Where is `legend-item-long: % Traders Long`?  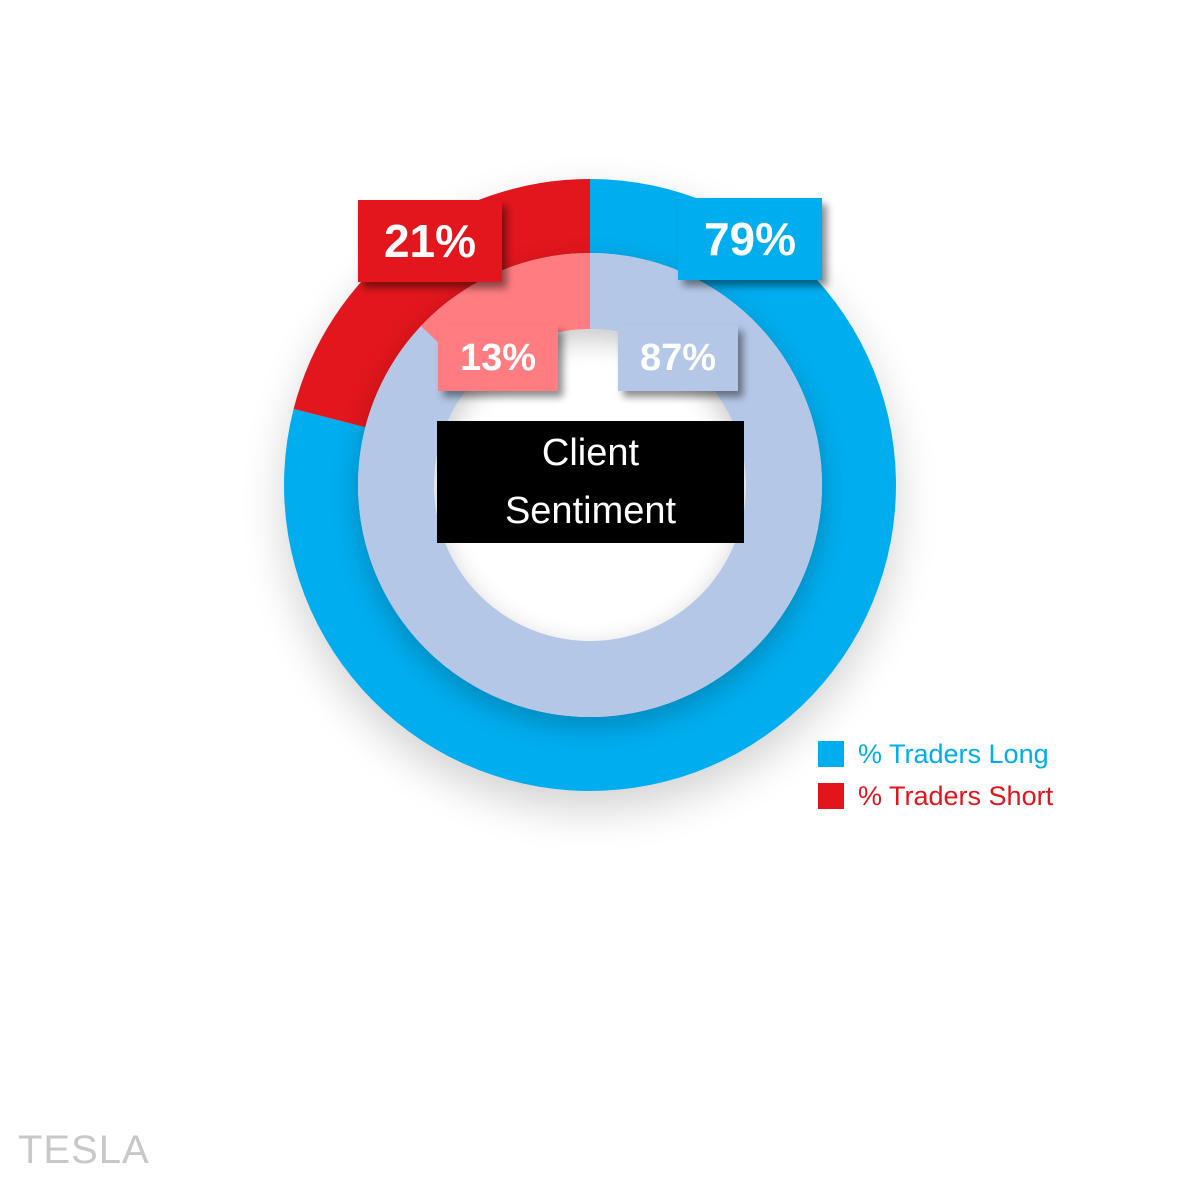
legend-item-long: % Traders Long is located at coordinates (935, 754).